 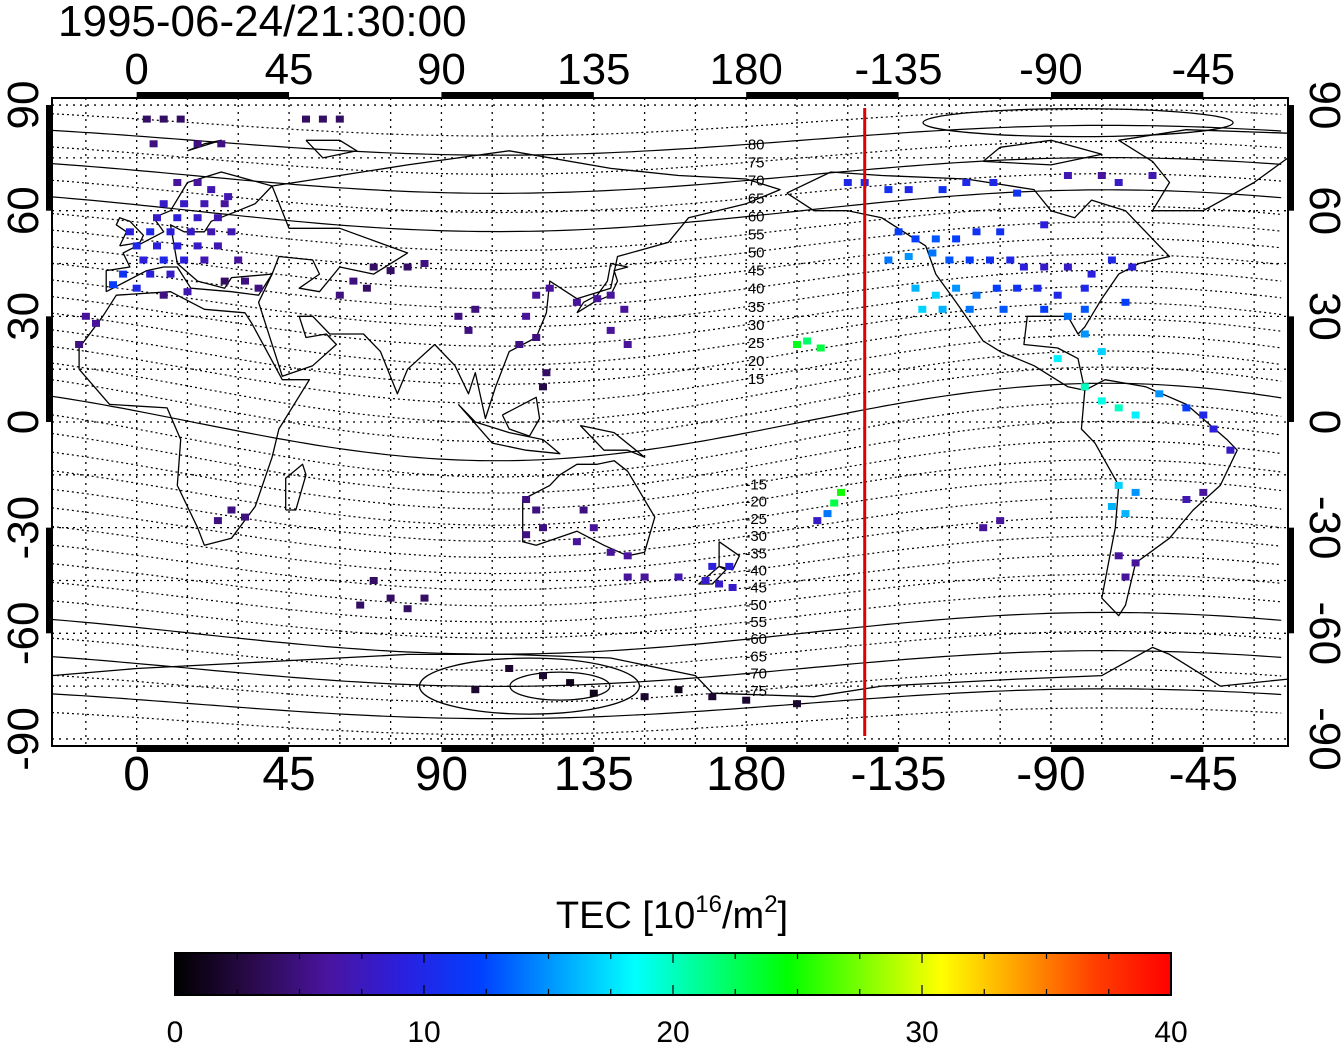 What do you see at coordinates (1322, 422) in the screenshot?
I see `right-lat-label: 0` at bounding box center [1322, 422].